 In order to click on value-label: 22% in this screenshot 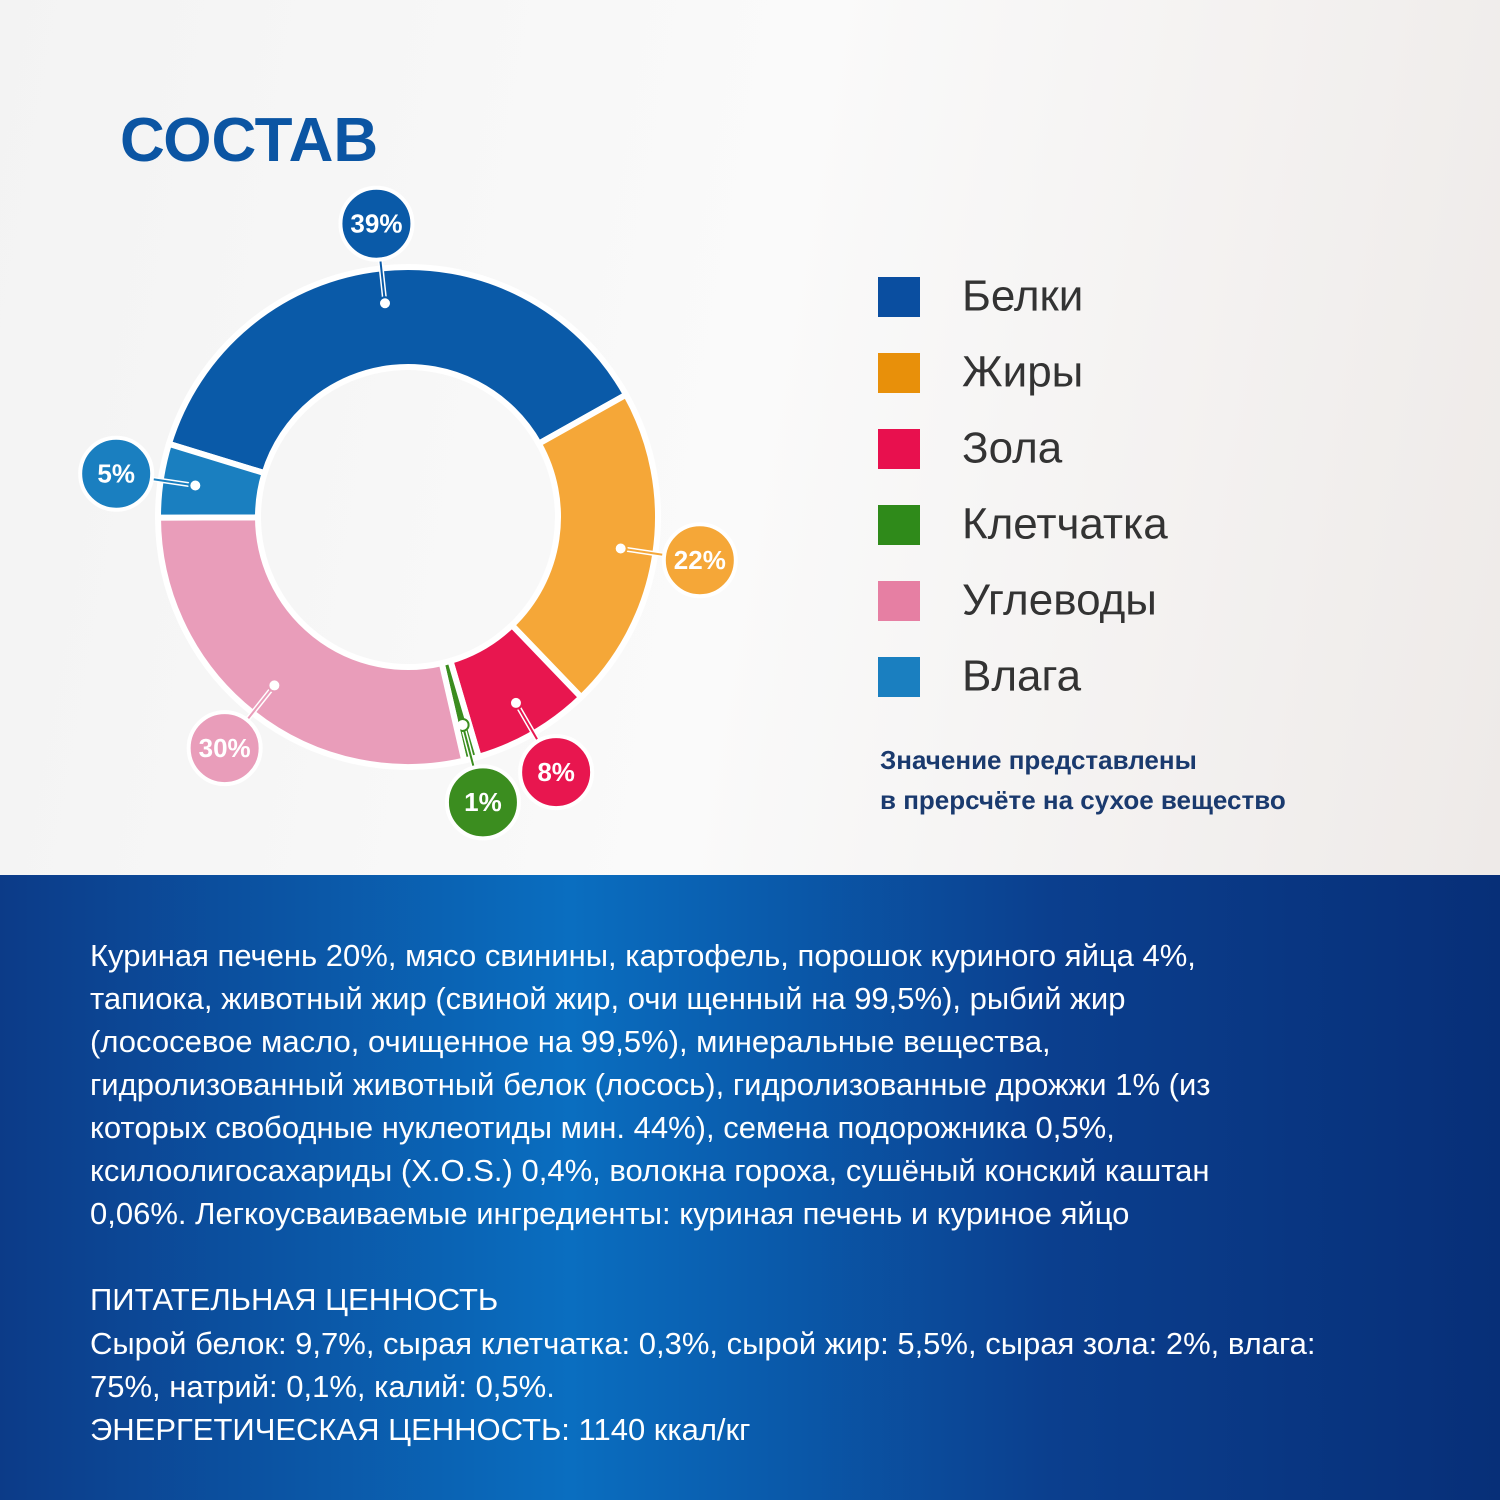, I will do `click(700, 560)`.